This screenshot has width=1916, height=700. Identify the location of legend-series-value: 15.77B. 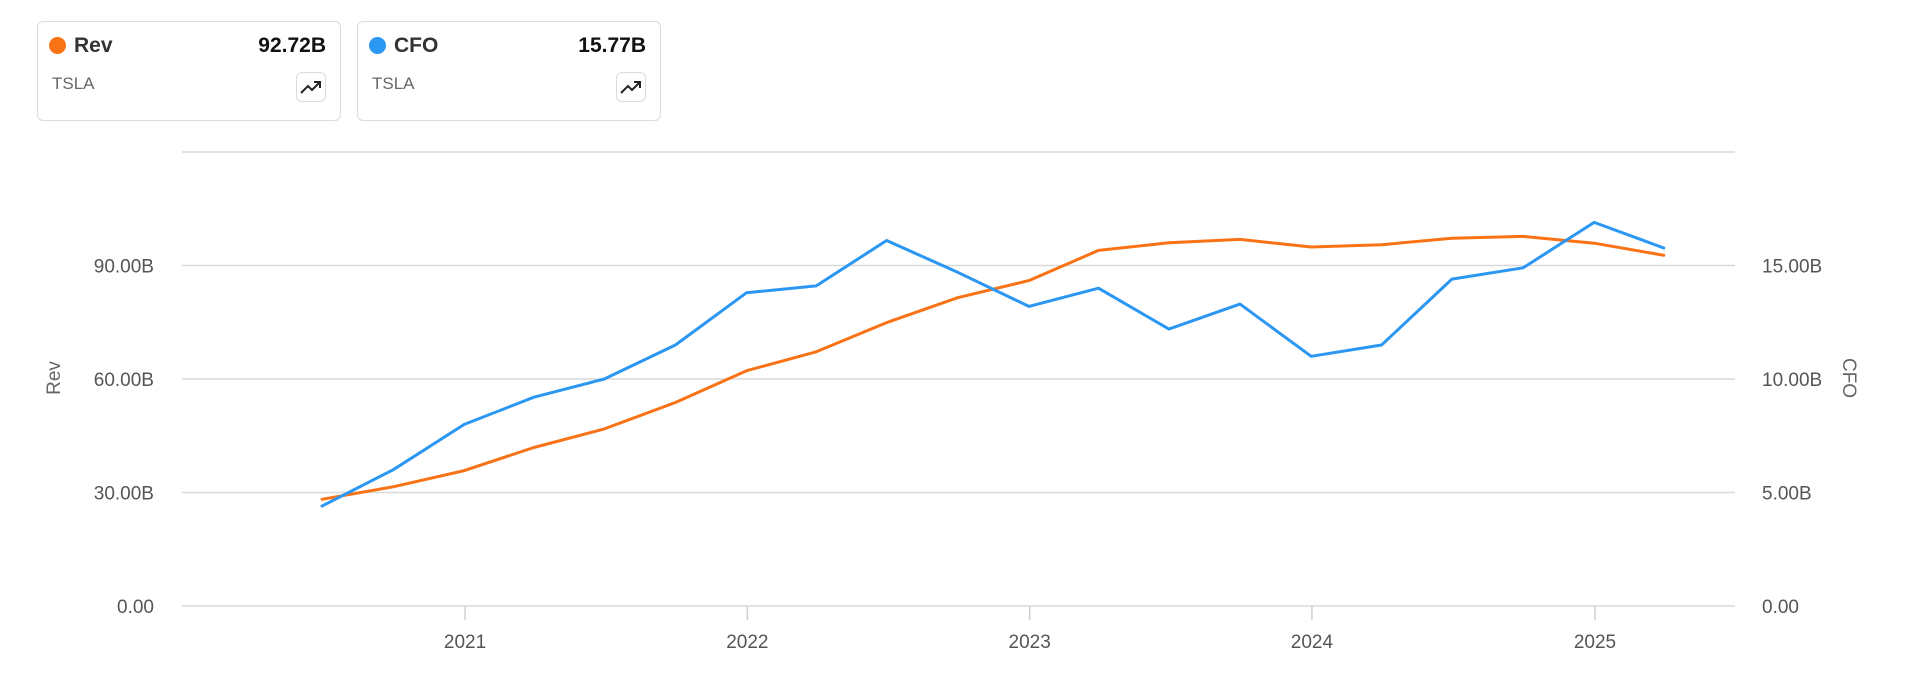
(612, 45).